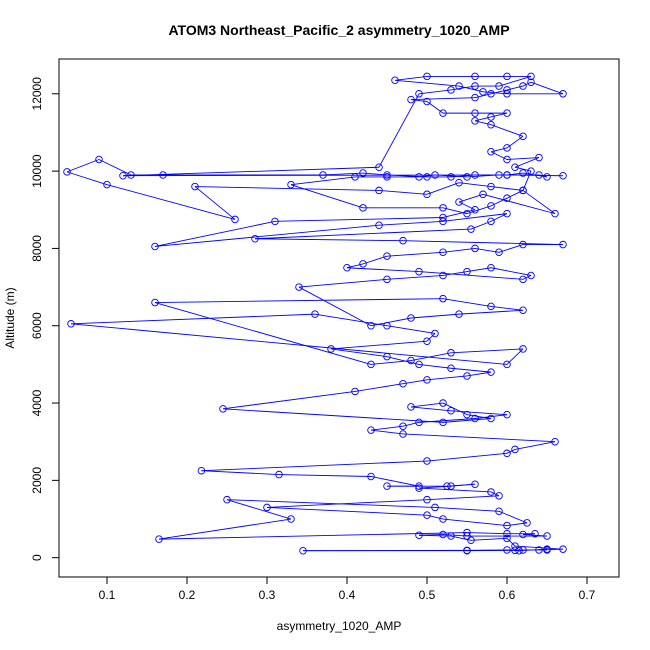 The height and width of the screenshot is (650, 650). I want to click on x-tick-label: 0.4, so click(347, 595).